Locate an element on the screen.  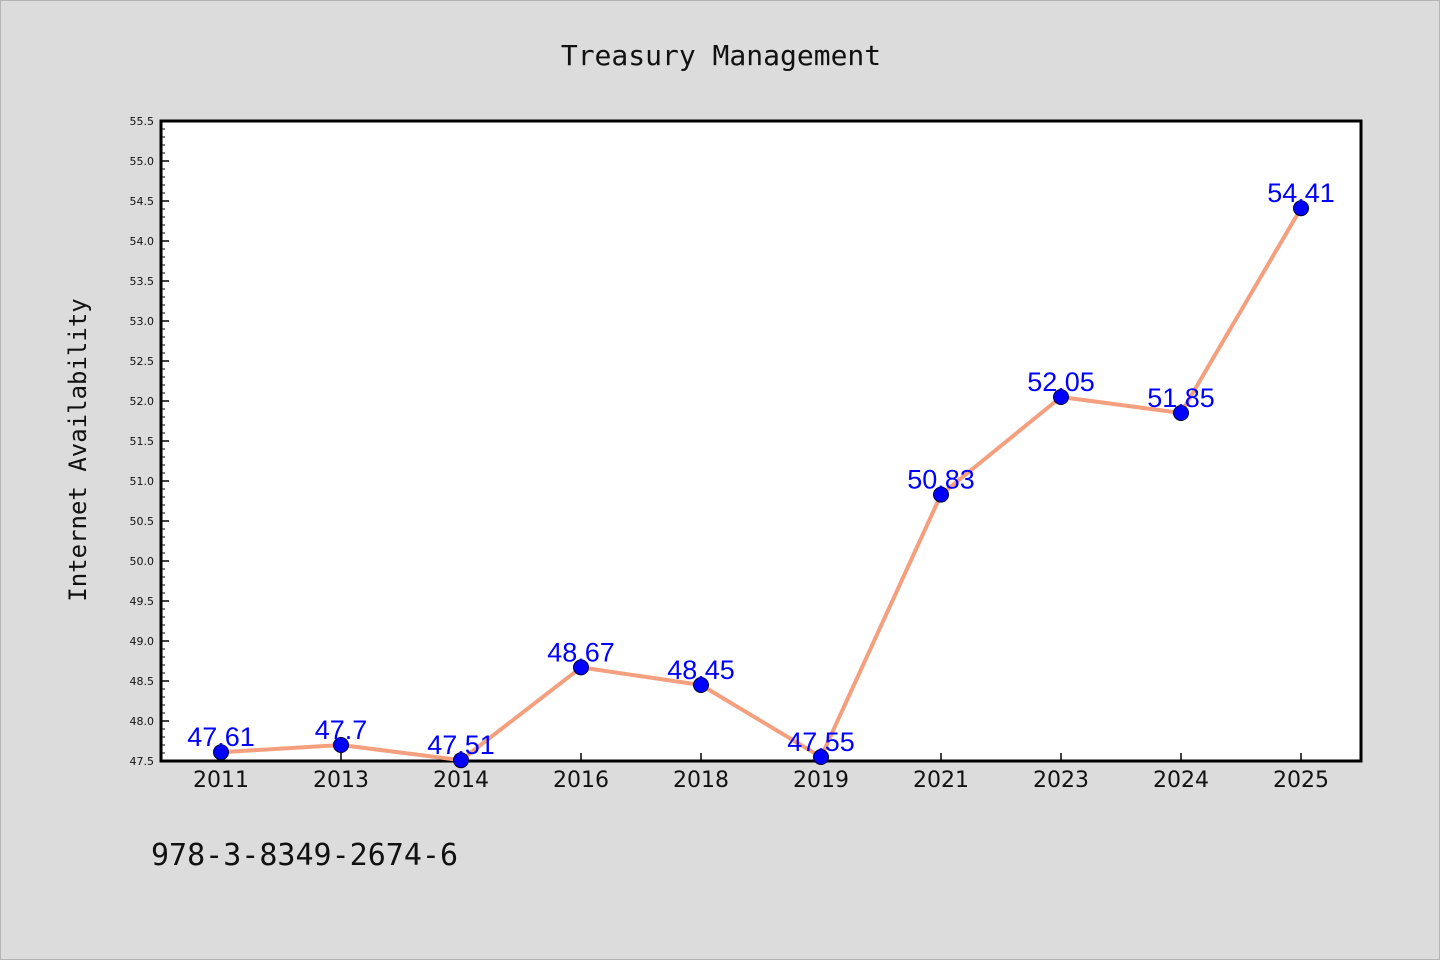
y-tick-label: 51.0 is located at coordinates (142, 481).